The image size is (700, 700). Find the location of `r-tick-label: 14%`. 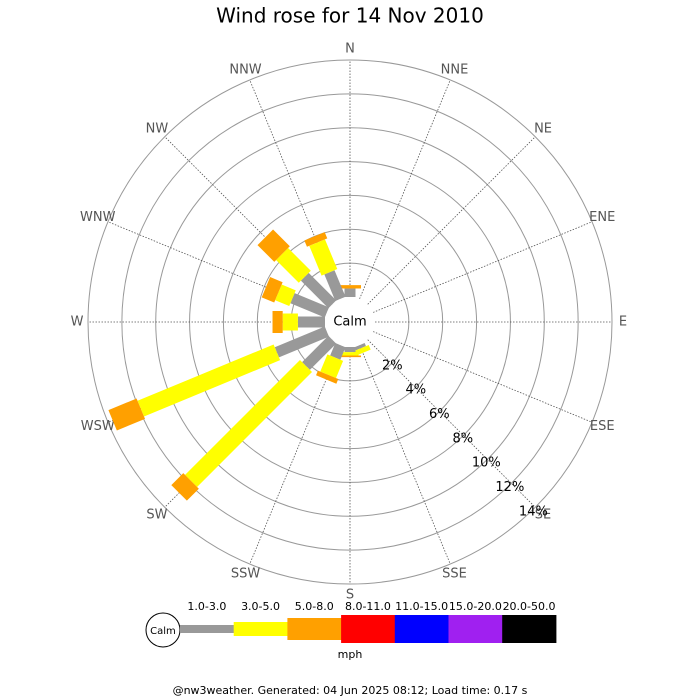

r-tick-label: 14% is located at coordinates (533, 511).